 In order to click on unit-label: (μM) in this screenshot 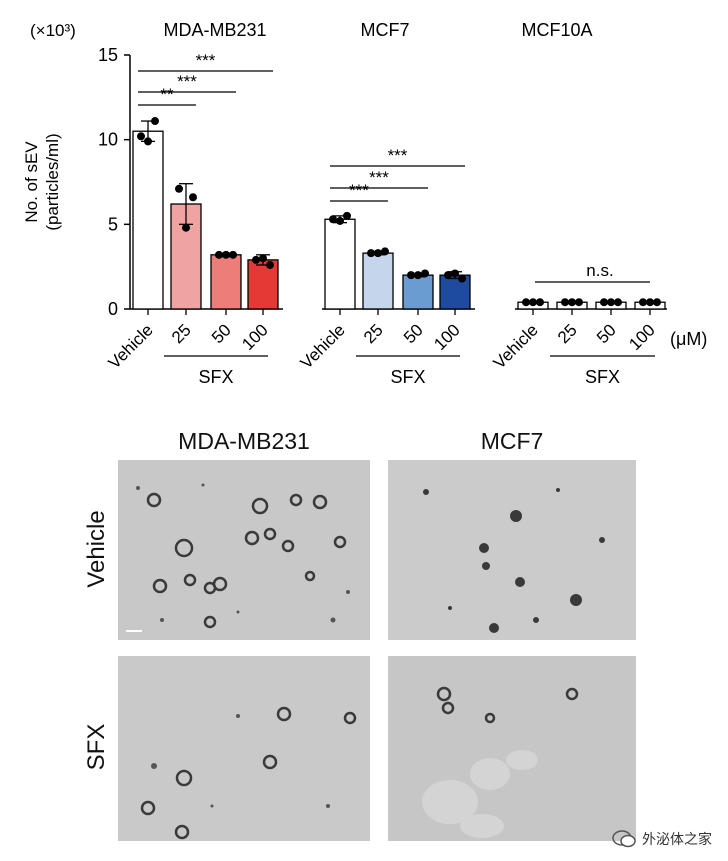, I will do `click(688, 339)`.